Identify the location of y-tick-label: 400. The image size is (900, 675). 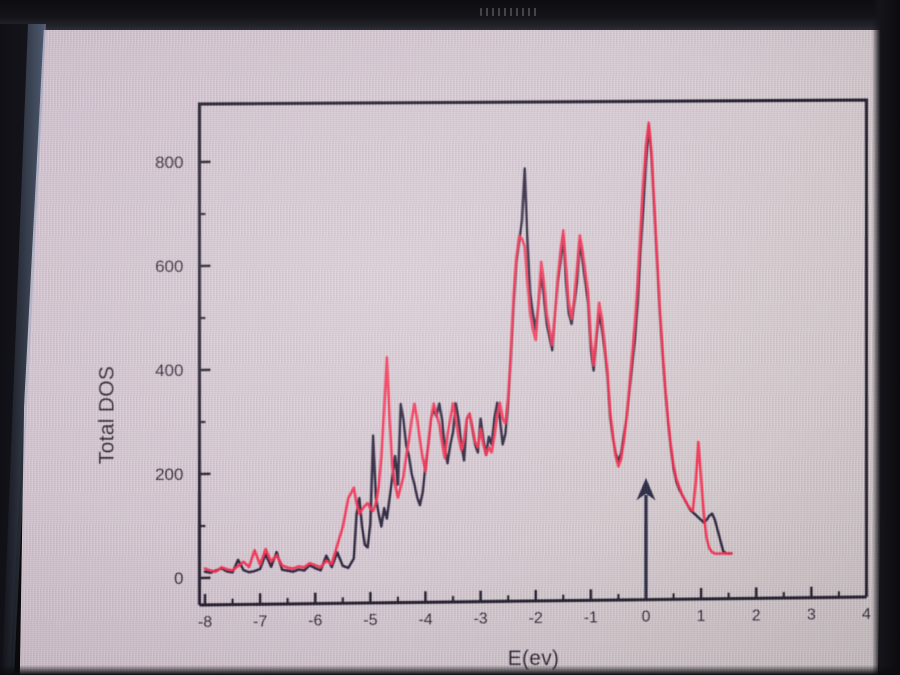
(169, 370).